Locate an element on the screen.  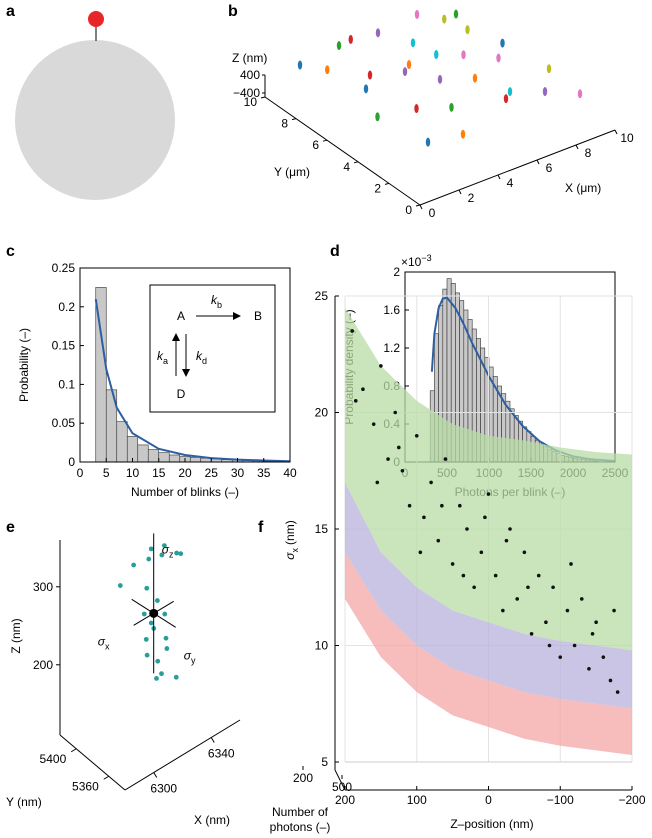
centroid is located at coordinates (154, 613).